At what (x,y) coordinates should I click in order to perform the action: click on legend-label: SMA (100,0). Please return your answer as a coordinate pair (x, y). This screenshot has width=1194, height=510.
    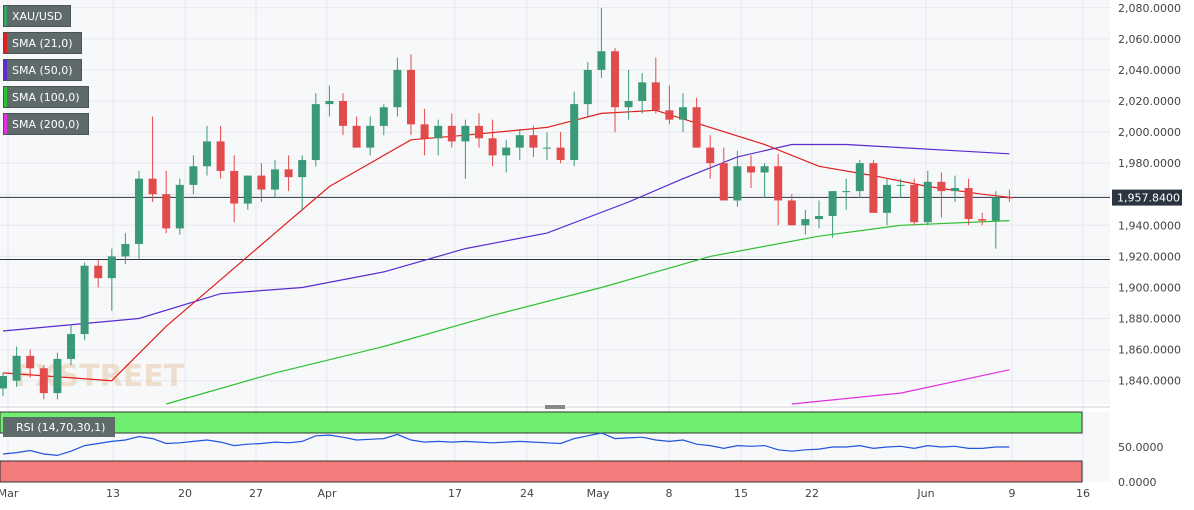
    Looking at the image, I should click on (46, 97).